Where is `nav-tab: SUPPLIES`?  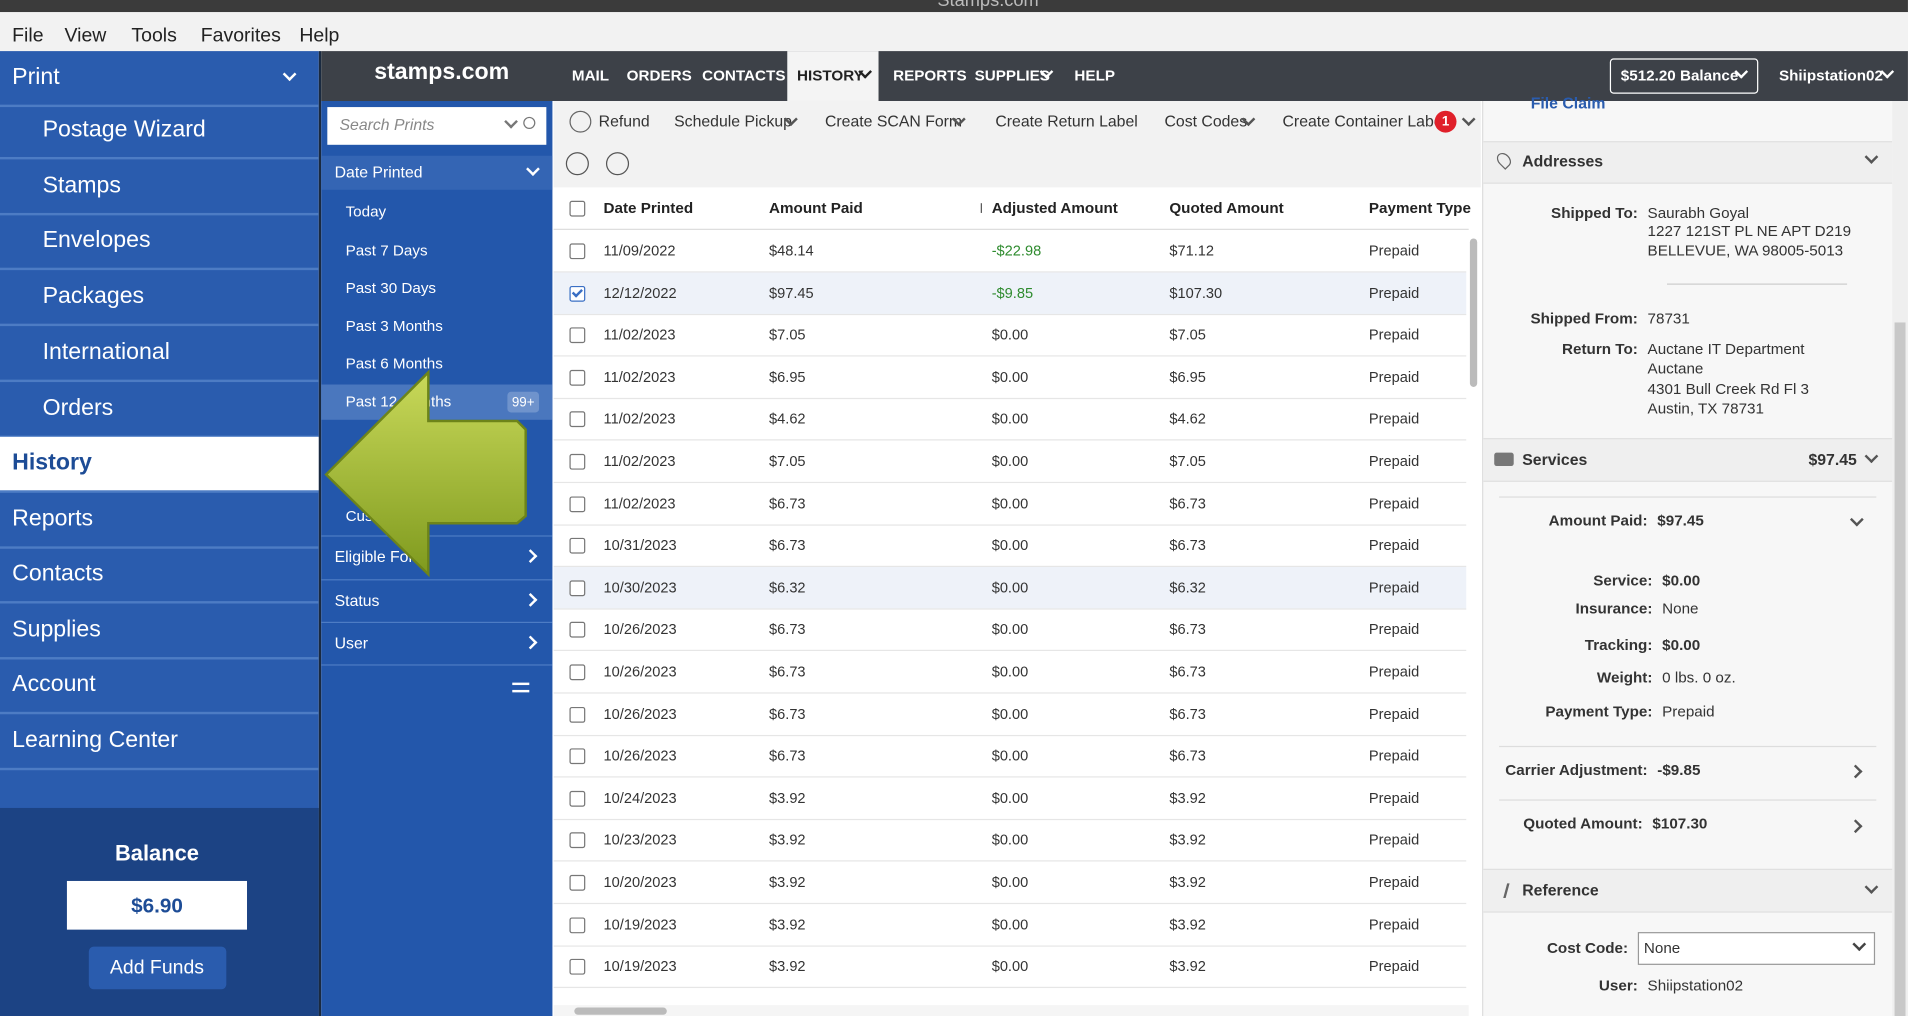
nav-tab: SUPPLIES is located at coordinates (1012, 75).